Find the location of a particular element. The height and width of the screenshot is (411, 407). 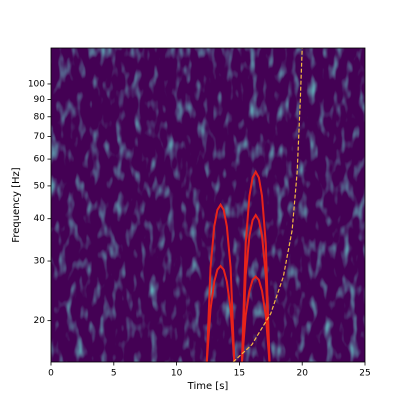

y-tick-label: 30 is located at coordinates (40, 262).